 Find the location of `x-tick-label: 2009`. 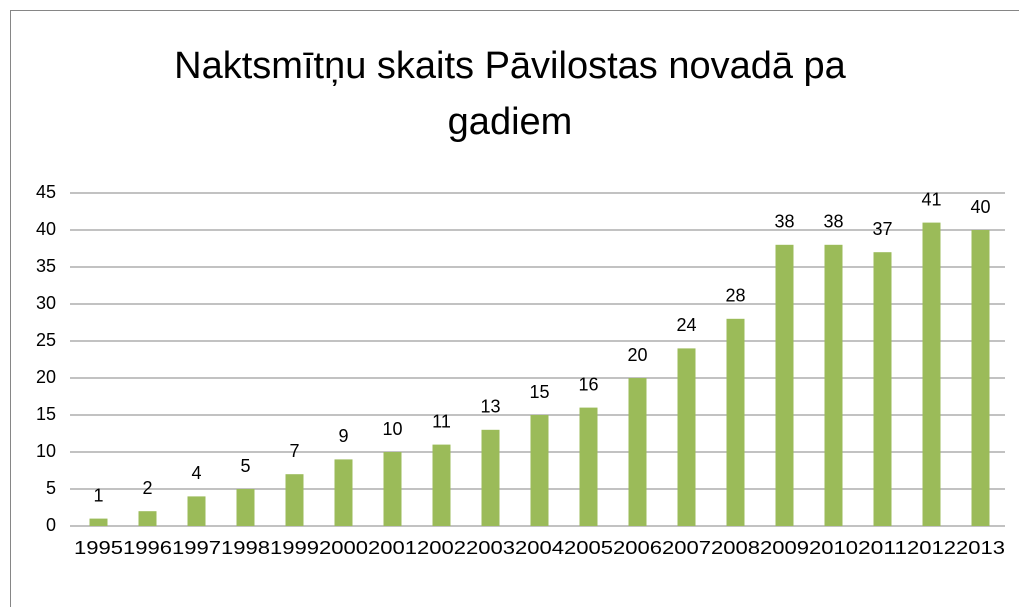

x-tick-label: 2009 is located at coordinates (784, 548).